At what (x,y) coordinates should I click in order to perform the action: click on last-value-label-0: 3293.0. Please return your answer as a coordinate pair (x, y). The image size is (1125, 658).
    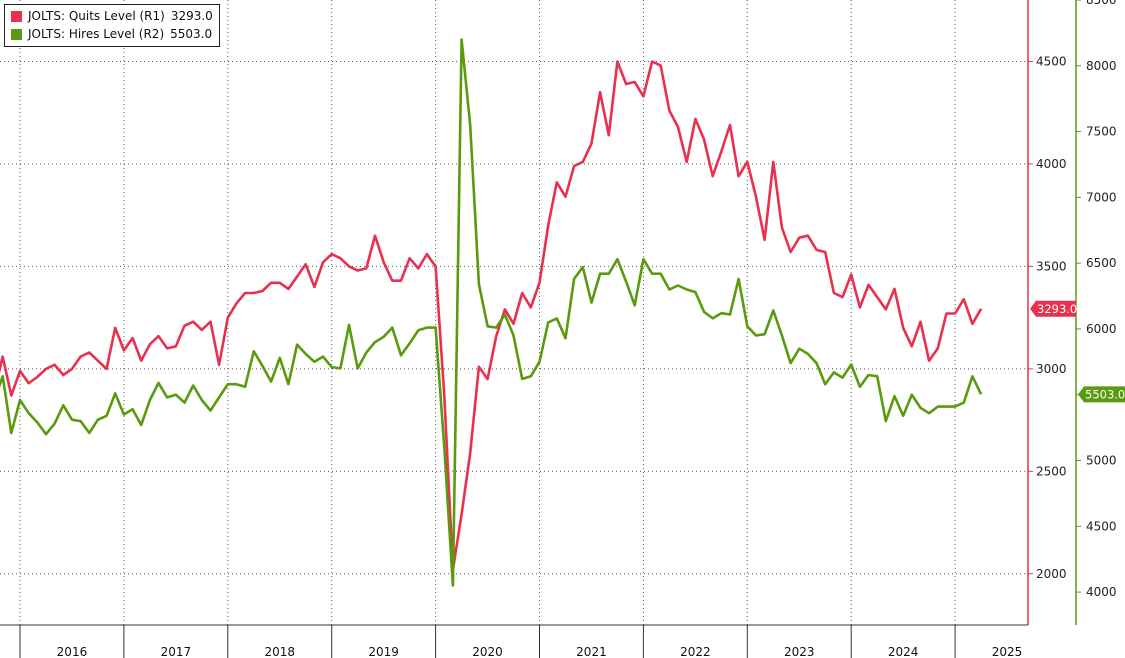
    Looking at the image, I should click on (1057, 309).